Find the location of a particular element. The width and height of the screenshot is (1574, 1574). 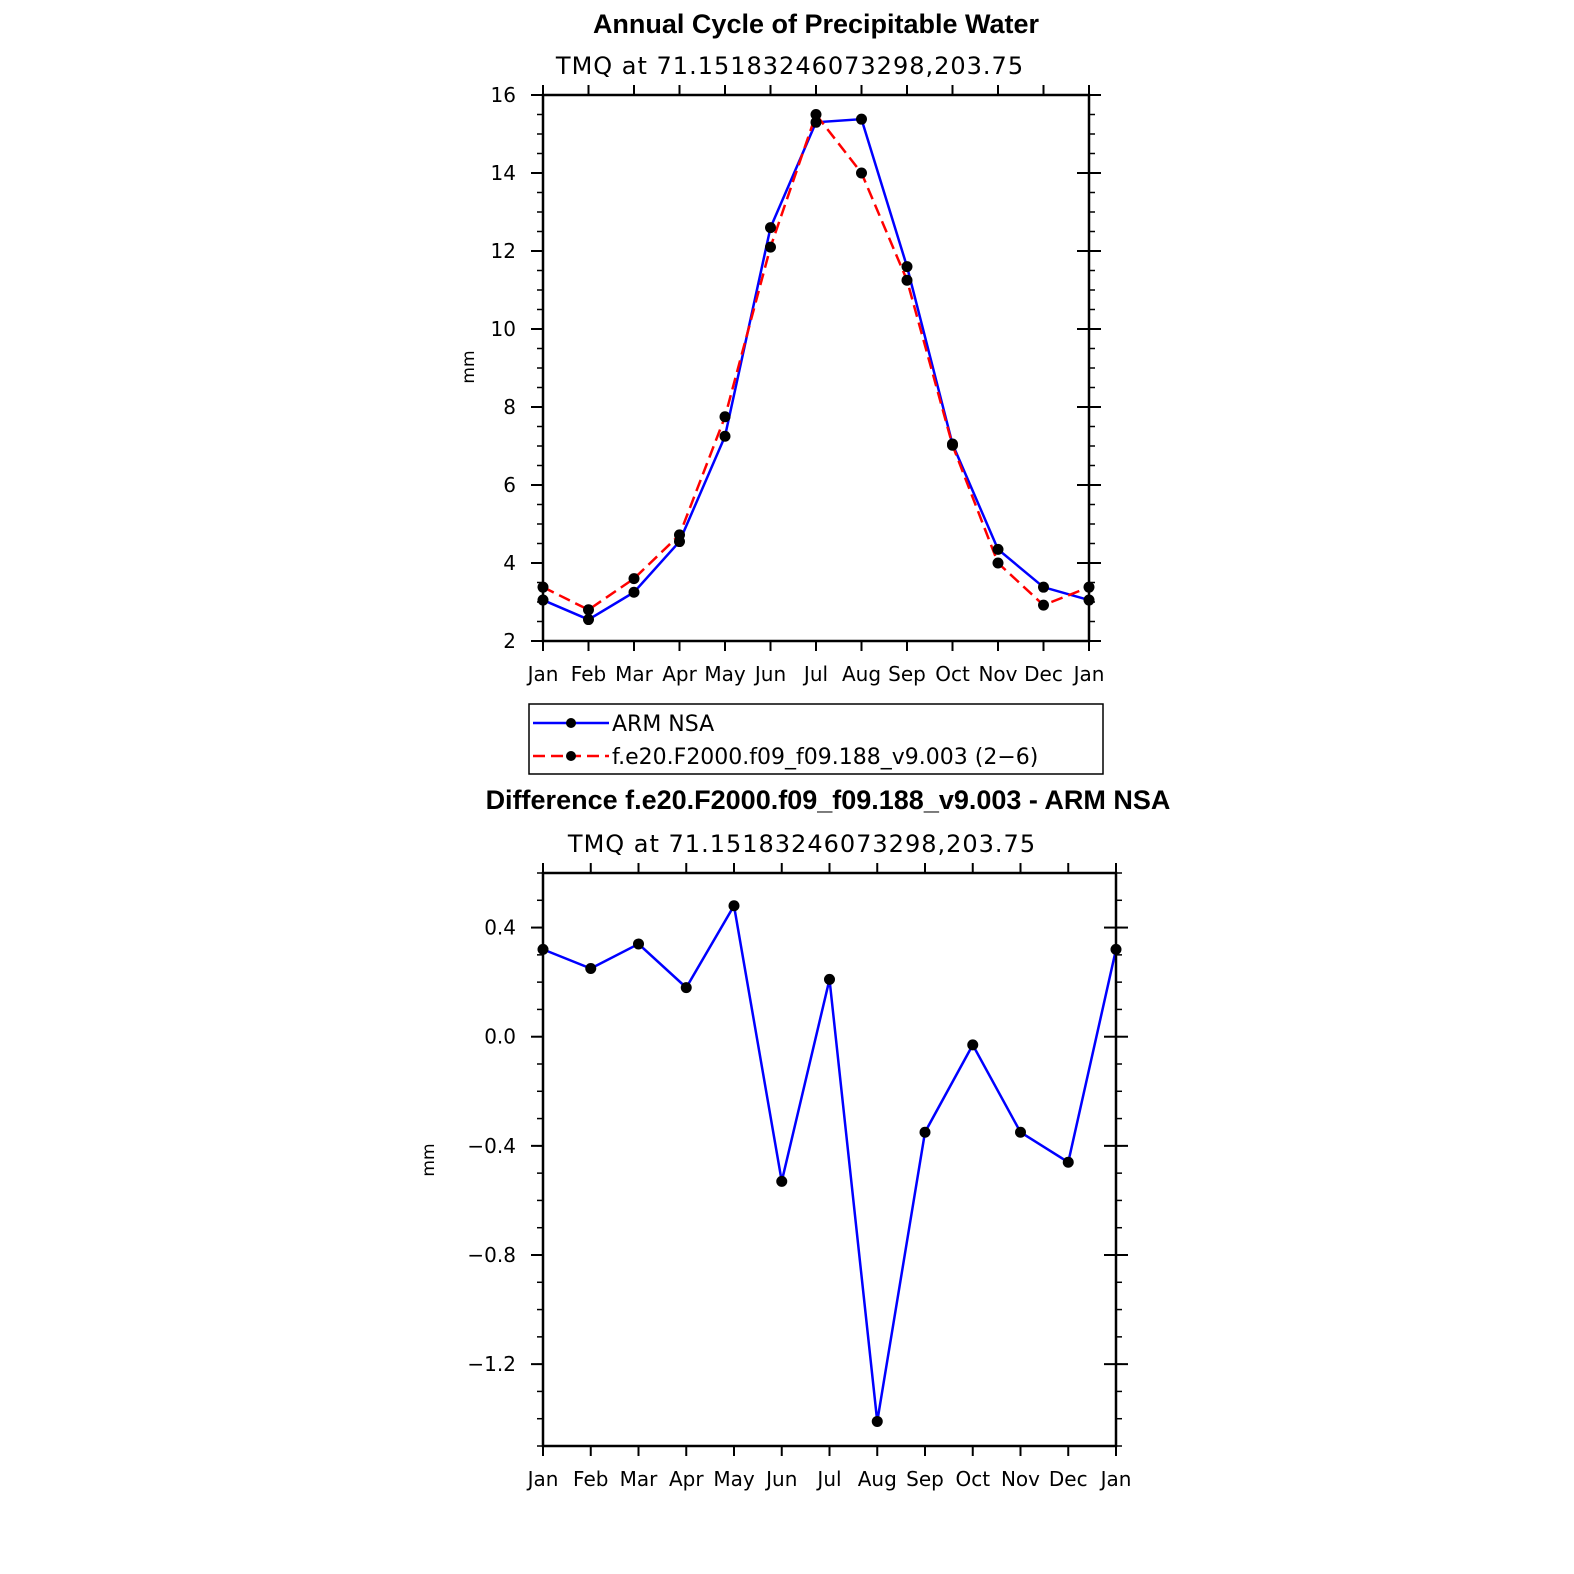

y-tick-label: −1.2 is located at coordinates (491, 1364).